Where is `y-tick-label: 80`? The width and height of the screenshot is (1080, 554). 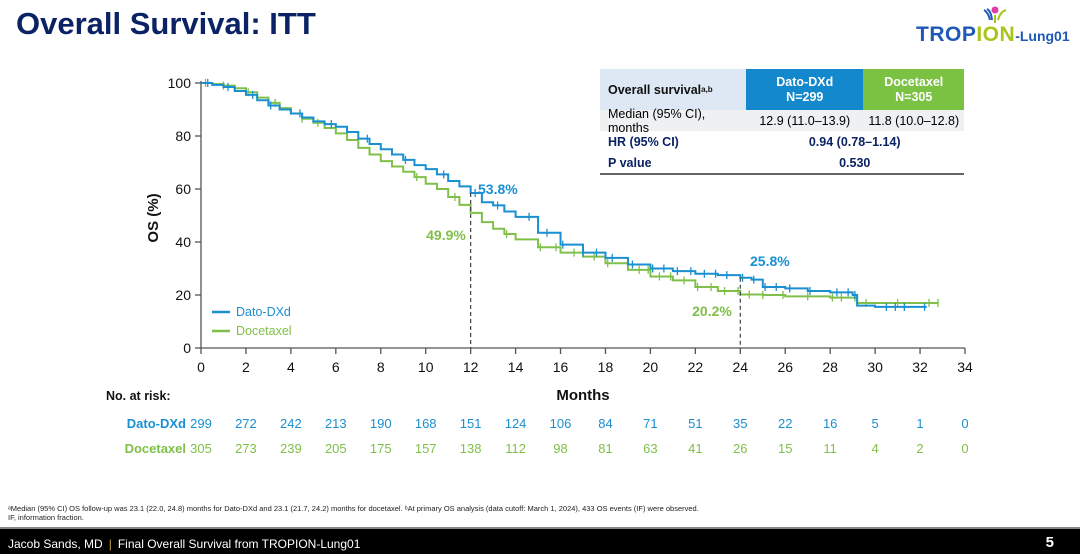 y-tick-label: 80 is located at coordinates (183, 136).